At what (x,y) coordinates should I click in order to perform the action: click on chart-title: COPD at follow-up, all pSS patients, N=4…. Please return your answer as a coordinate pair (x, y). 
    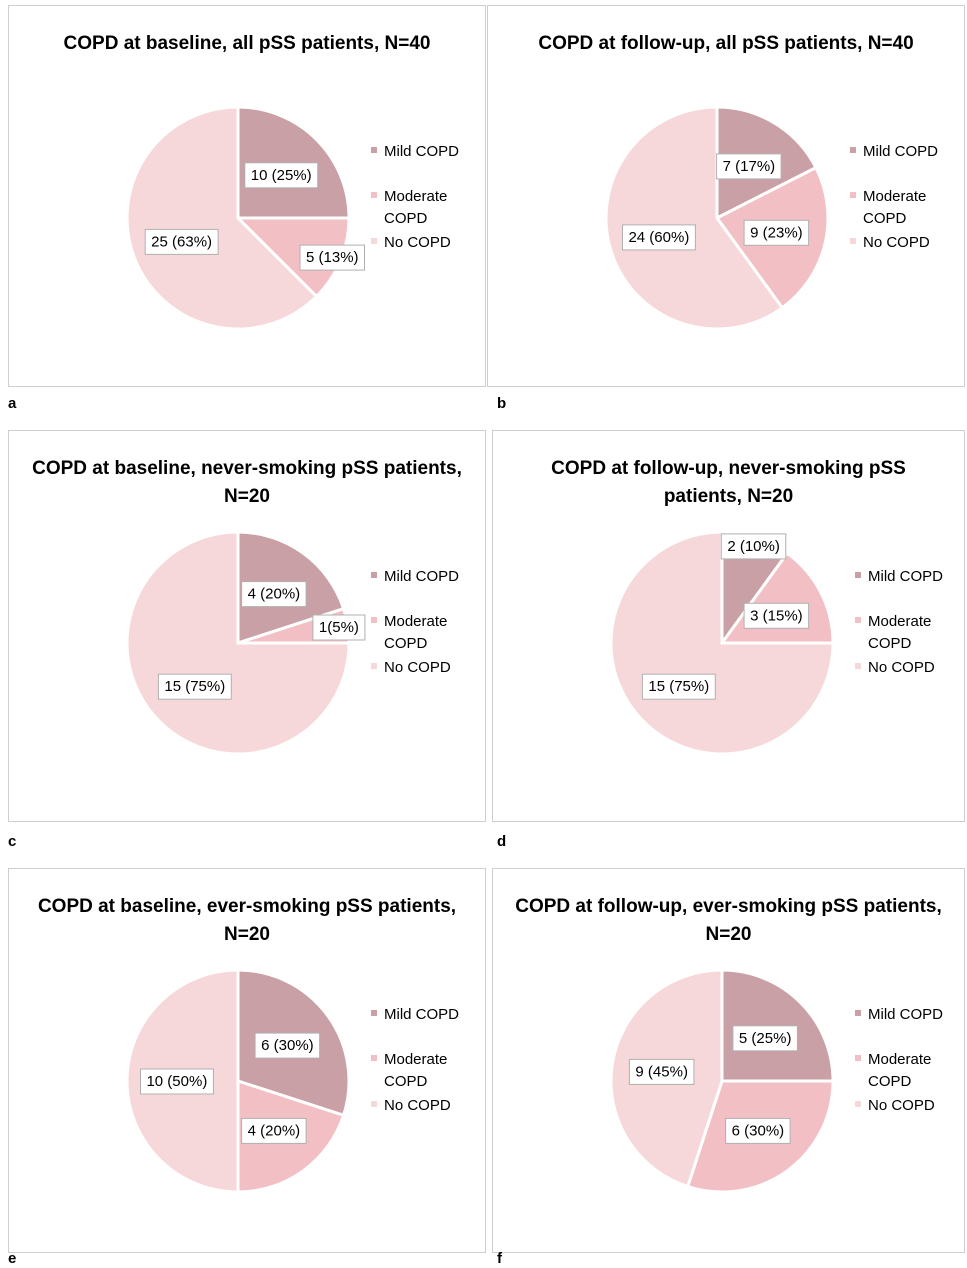
    Looking at the image, I should click on (726, 43).